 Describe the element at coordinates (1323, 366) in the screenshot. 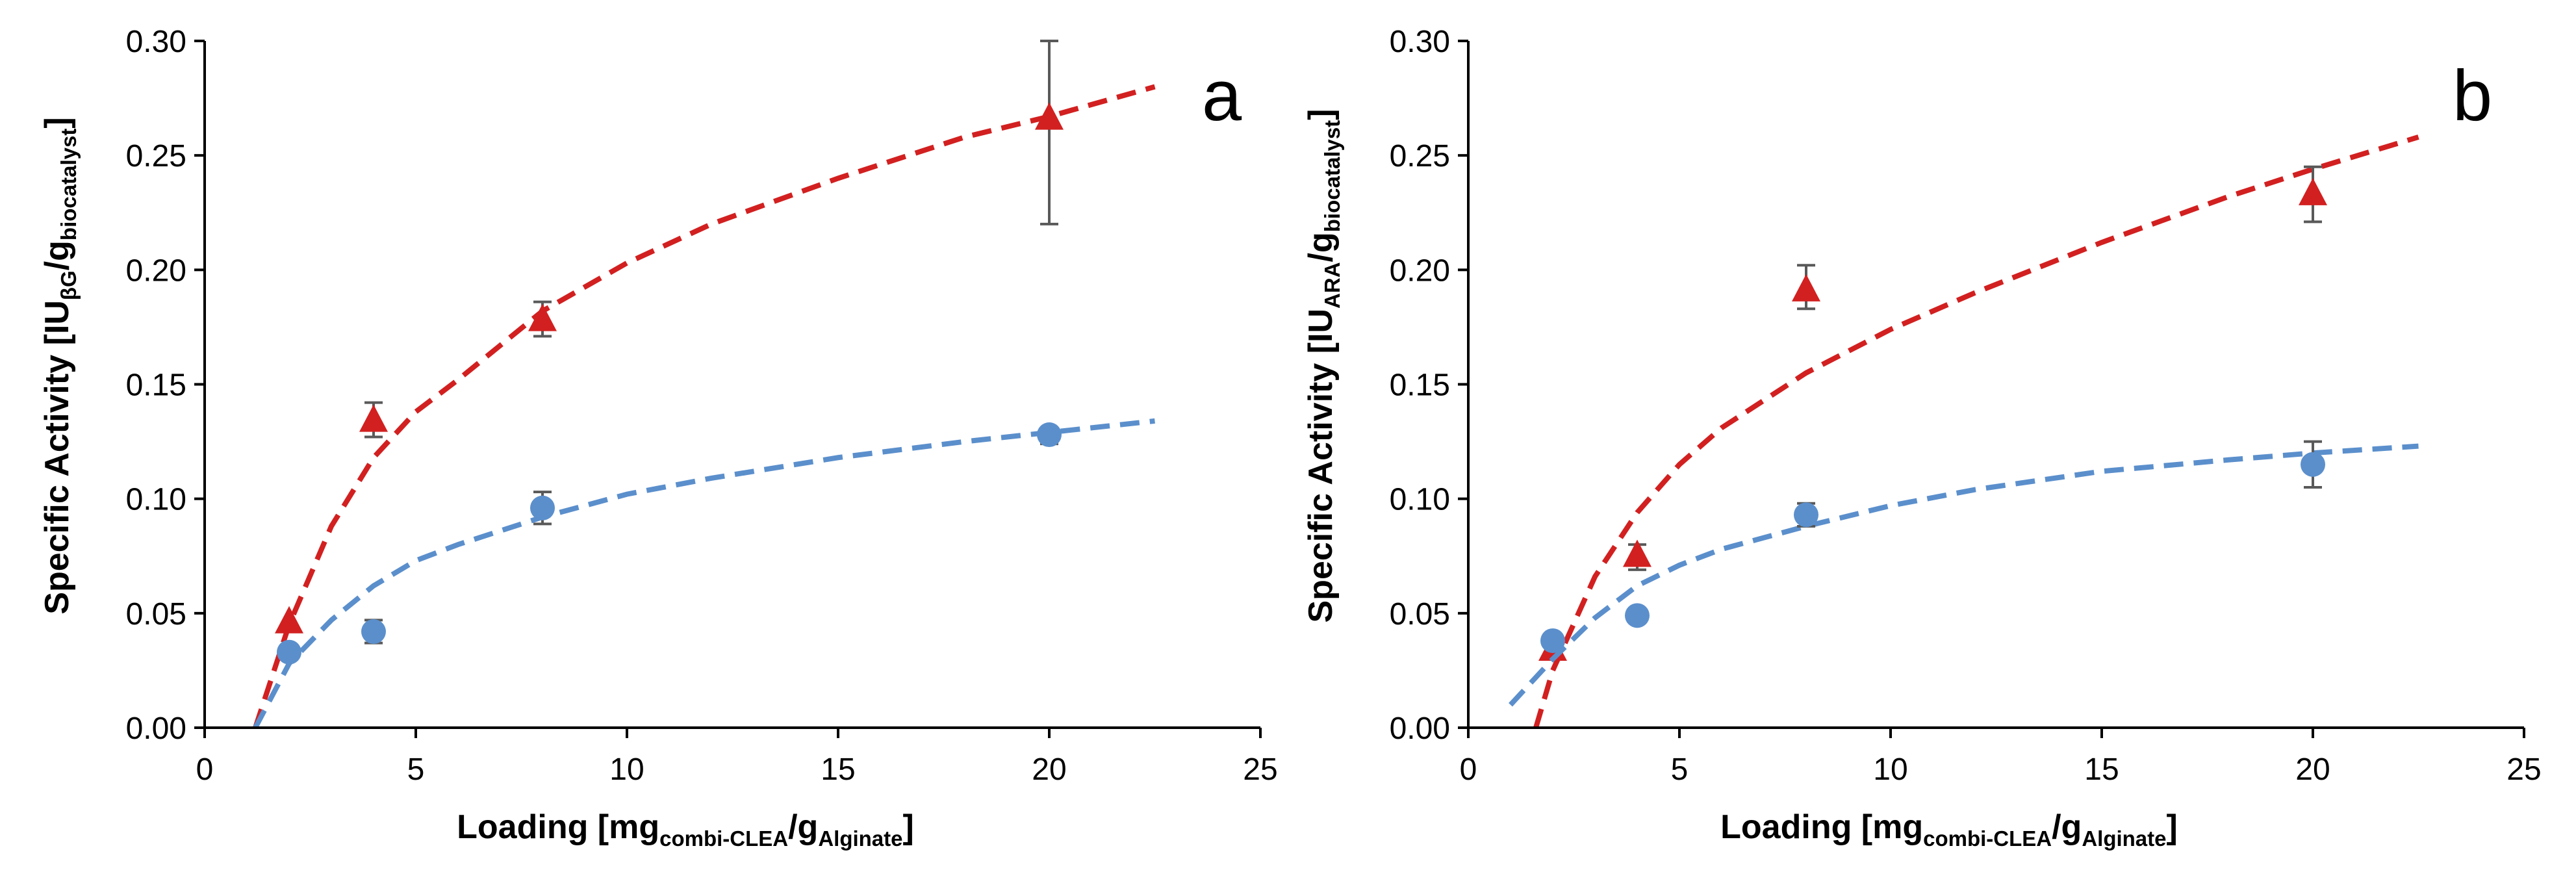

I see `panel-b-y-axis-title: Specific Activity [IUARA/gbiocatalyst]` at that location.